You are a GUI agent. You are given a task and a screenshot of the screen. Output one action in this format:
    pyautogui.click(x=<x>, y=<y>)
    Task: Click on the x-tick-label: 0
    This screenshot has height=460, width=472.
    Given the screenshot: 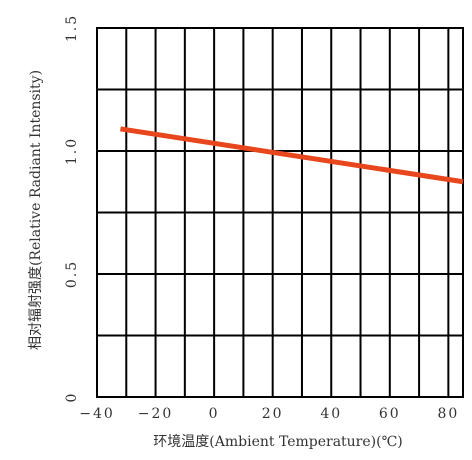 What is the action you would take?
    pyautogui.click(x=214, y=414)
    